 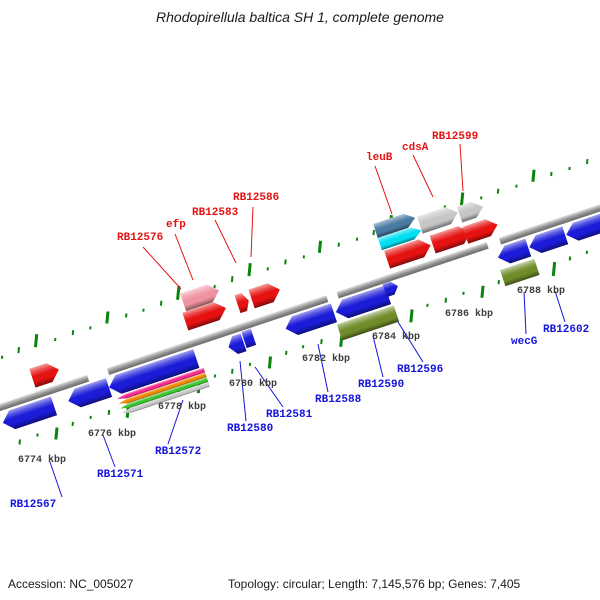 What do you see at coordinates (242, 302) in the screenshot?
I see `gene-rb12583` at bounding box center [242, 302].